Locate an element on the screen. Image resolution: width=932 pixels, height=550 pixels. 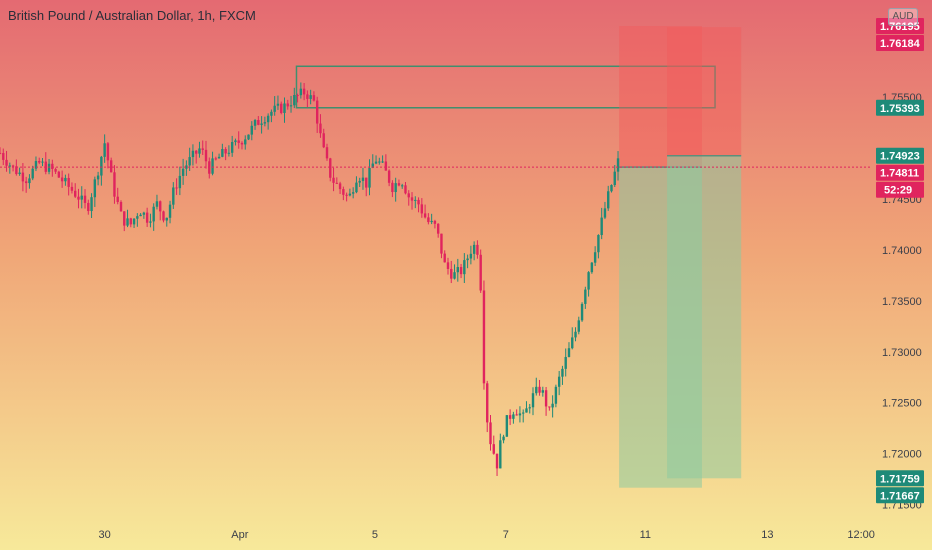
x-tick-label: 5 is located at coordinates (375, 535).